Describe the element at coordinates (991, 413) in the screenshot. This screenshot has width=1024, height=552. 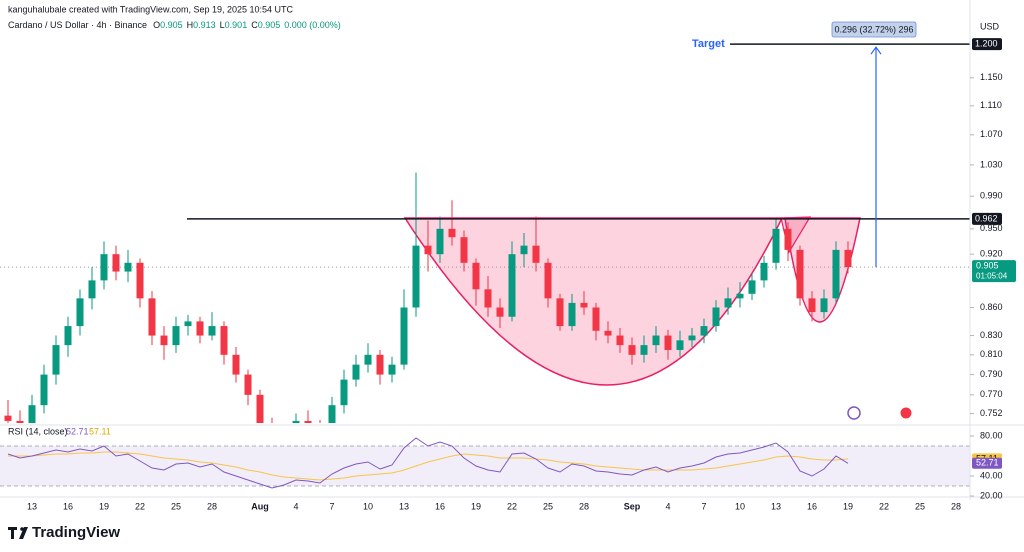
I see `y-tick-label: 0.752` at that location.